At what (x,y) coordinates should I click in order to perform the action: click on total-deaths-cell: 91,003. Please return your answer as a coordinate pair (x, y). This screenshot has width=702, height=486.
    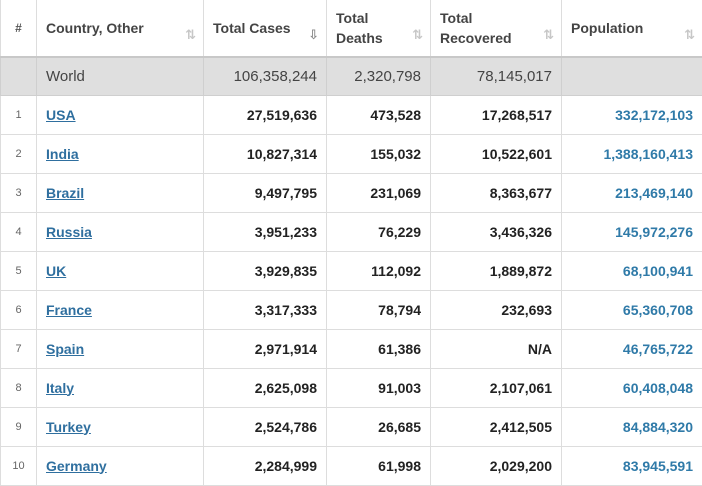
    Looking at the image, I should click on (379, 387).